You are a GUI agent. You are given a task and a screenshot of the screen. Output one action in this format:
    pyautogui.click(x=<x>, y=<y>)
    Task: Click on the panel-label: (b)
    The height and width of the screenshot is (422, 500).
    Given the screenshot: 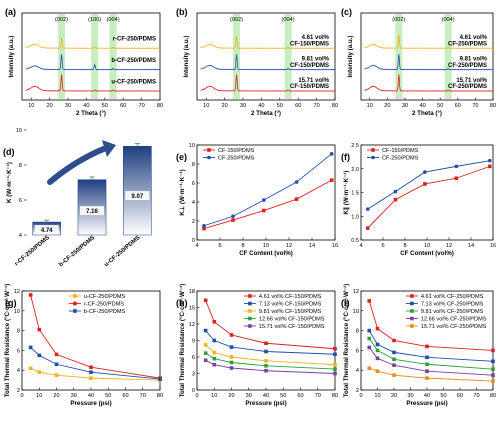 What is the action you would take?
    pyautogui.click(x=182, y=12)
    